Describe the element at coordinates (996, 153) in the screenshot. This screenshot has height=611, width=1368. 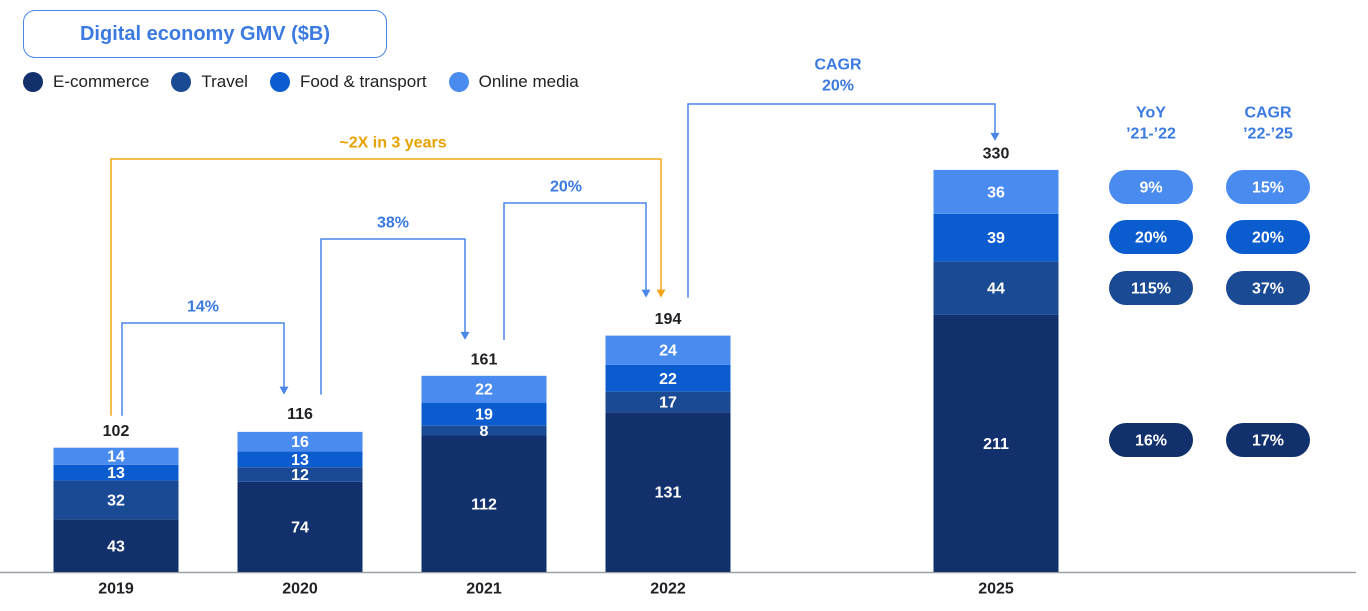
I see `total-label-2025: 330` at that location.